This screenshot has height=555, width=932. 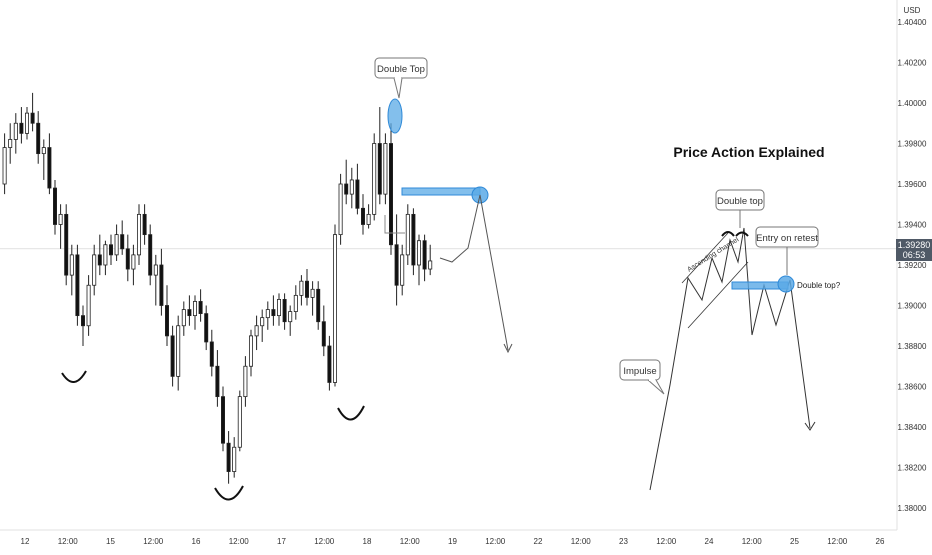 What do you see at coordinates (819, 285) in the screenshot?
I see `double-top-question-label: Double top?` at bounding box center [819, 285].